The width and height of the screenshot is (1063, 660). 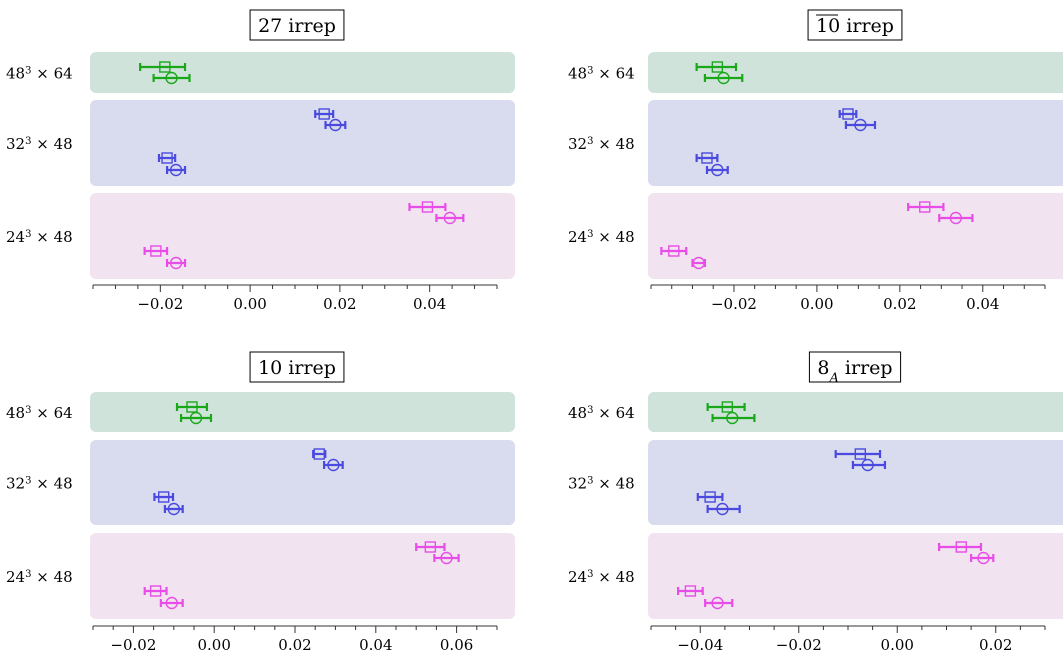 I want to click on x-tick-label: −0.04, so click(x=700, y=645).